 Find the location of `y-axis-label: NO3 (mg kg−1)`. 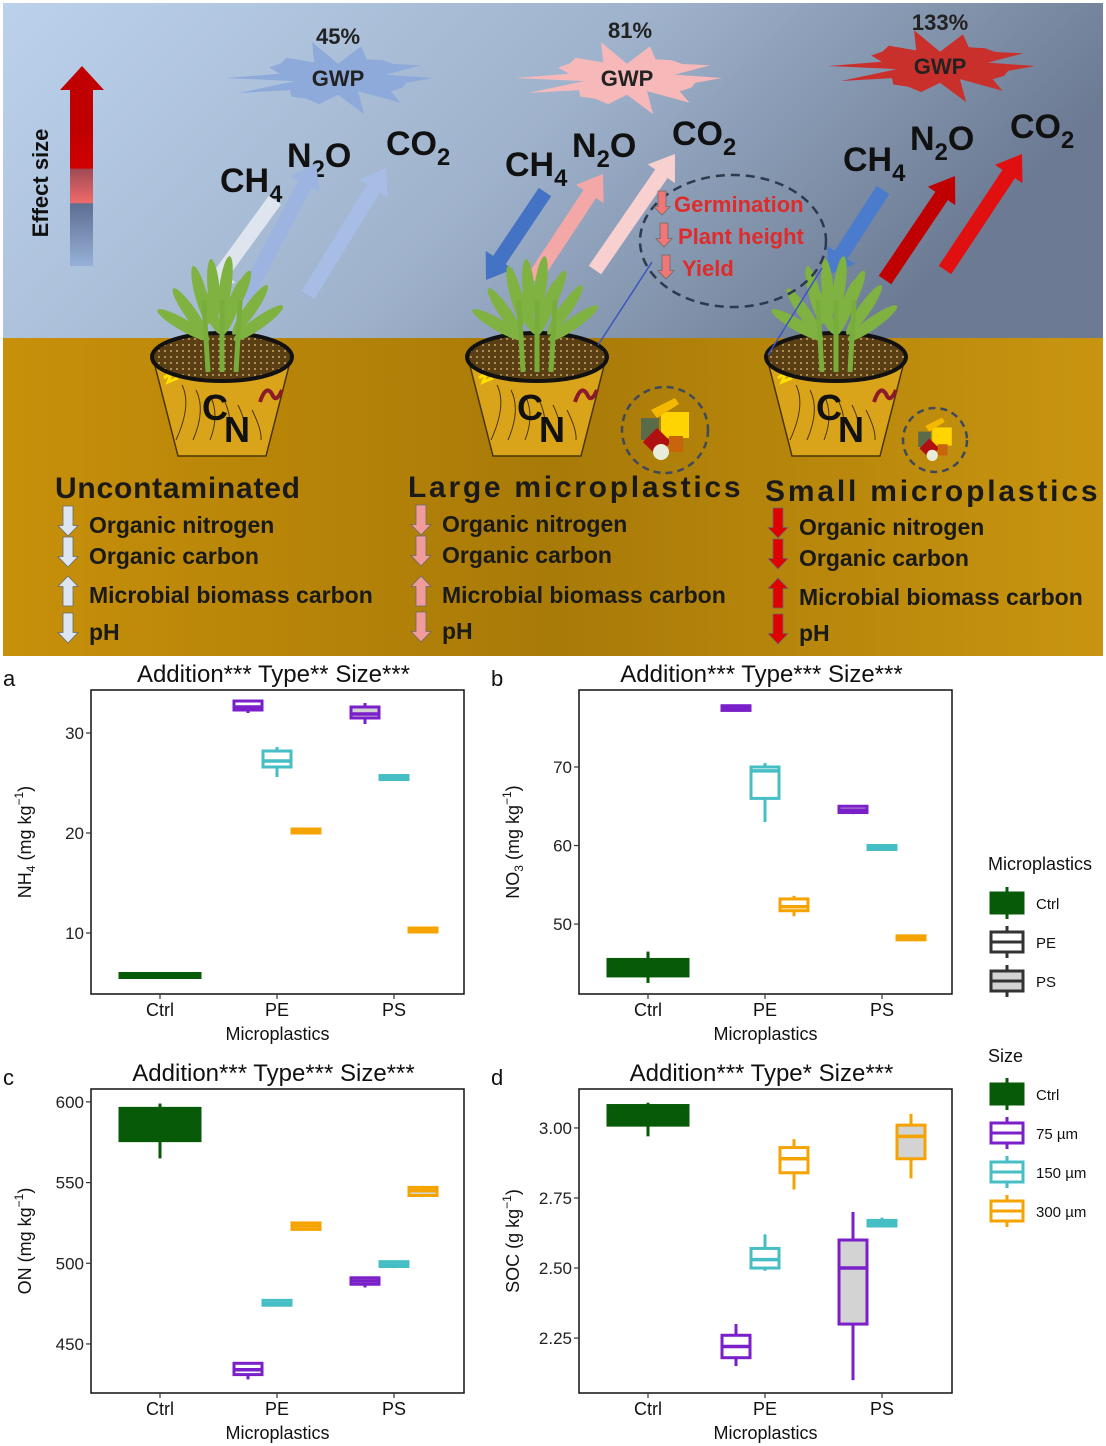

y-axis-label: NO3 (mg kg−1) is located at coordinates (513, 841).